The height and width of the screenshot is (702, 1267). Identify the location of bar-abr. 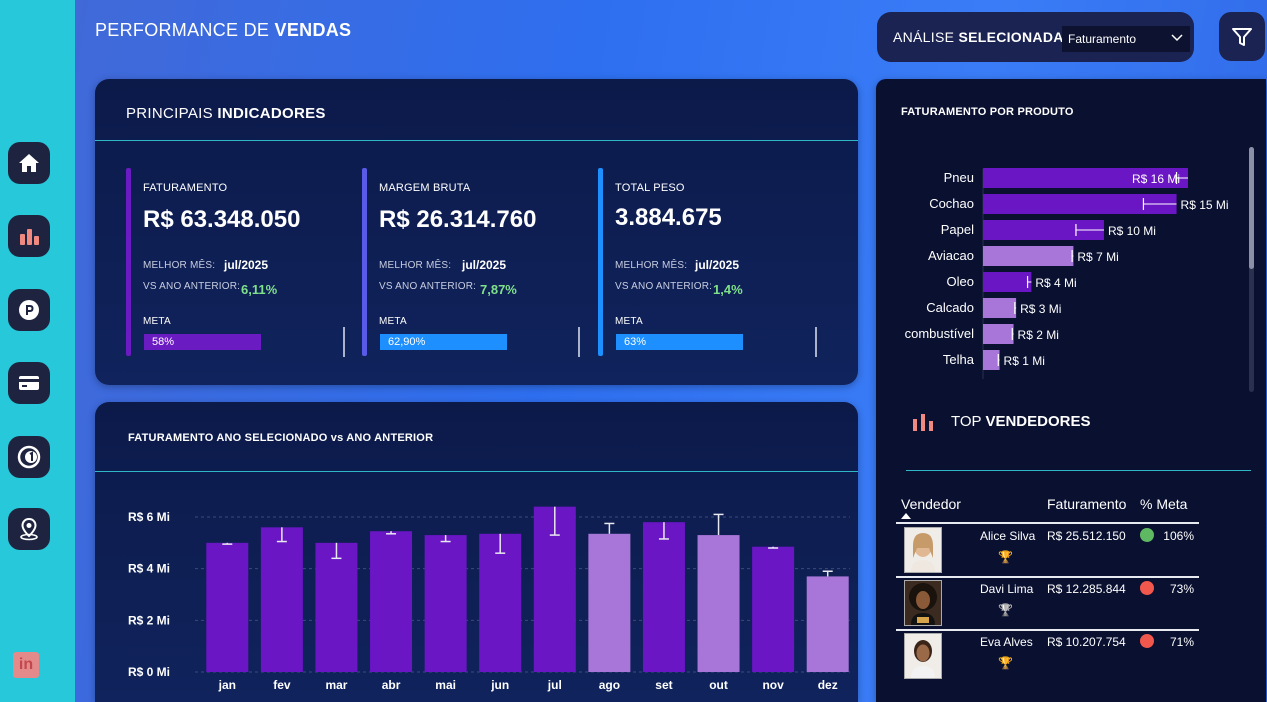
(391, 601).